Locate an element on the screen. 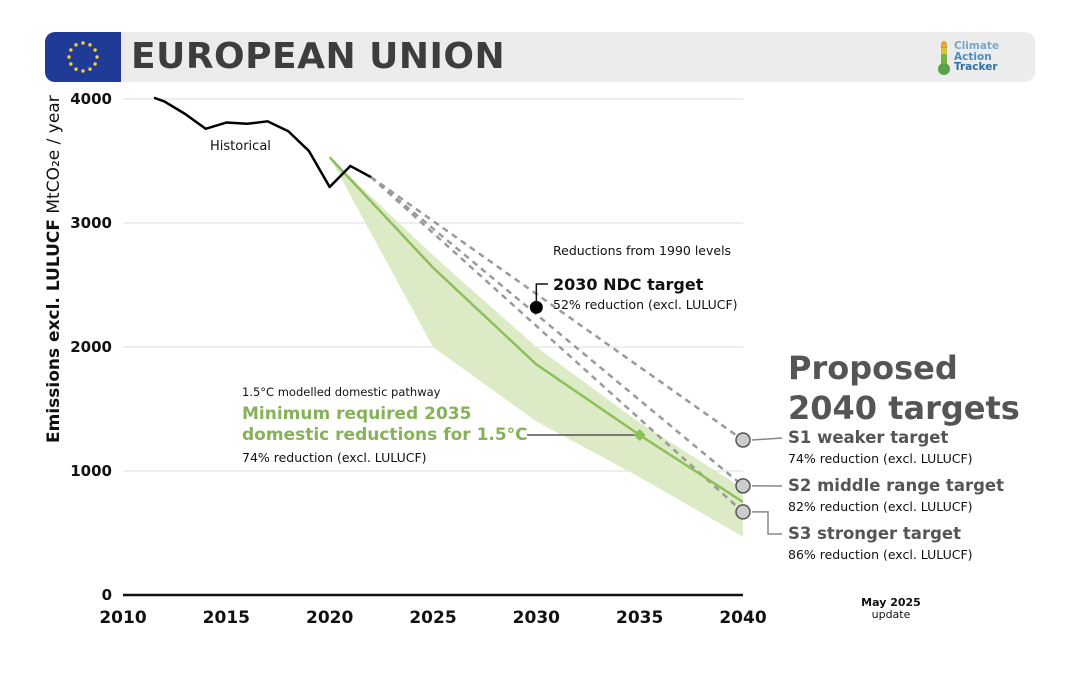 This screenshot has height=675, width=1079. markers is located at coordinates (640, 410).